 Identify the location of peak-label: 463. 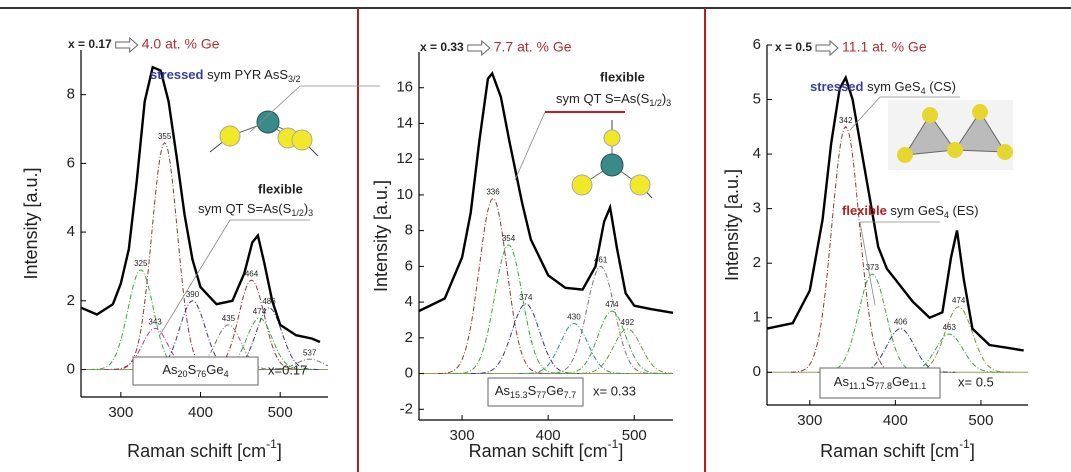
(950, 327).